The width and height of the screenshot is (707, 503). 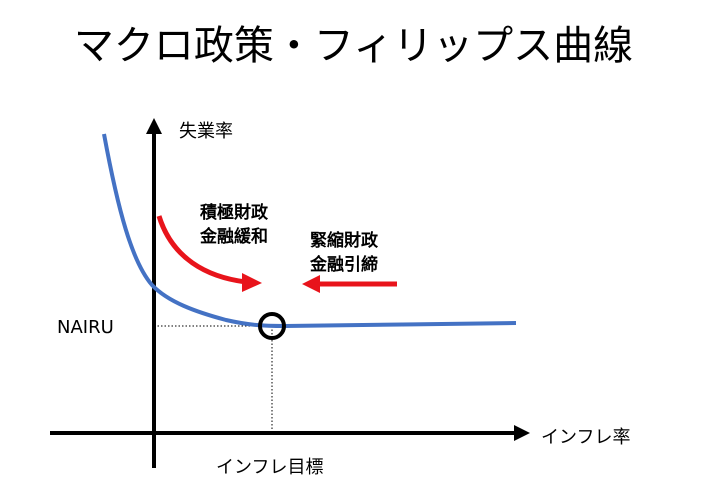 What do you see at coordinates (344, 241) in the screenshot?
I see `contractionary-line-1: 緊縮財政` at bounding box center [344, 241].